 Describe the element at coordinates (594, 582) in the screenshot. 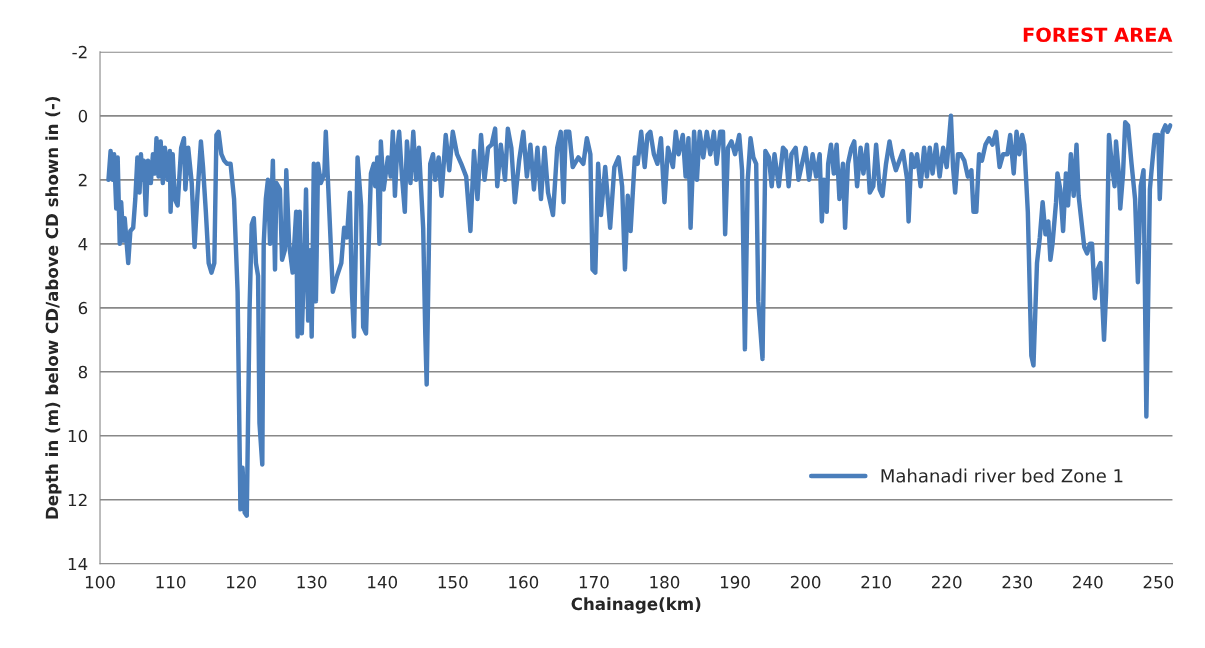

I see `x-tick-label: 170` at that location.